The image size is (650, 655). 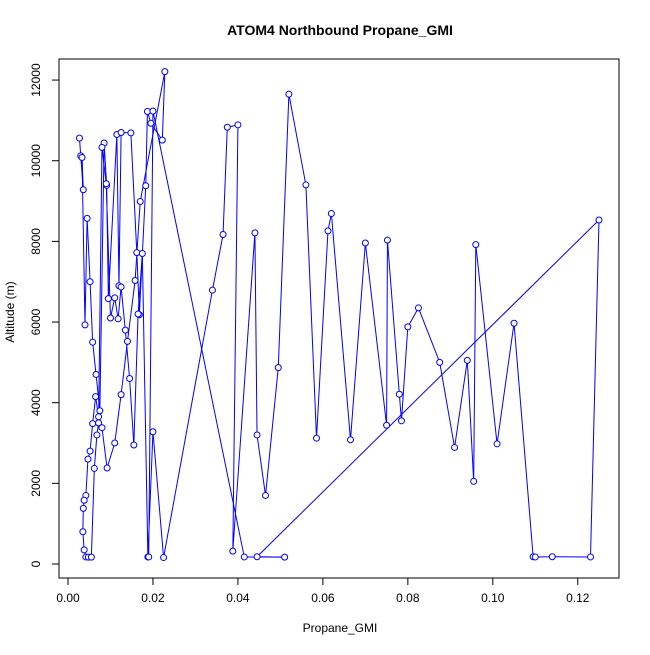 I want to click on chart-title: ATOM4 Northbound Propane_GMI, so click(x=340, y=30).